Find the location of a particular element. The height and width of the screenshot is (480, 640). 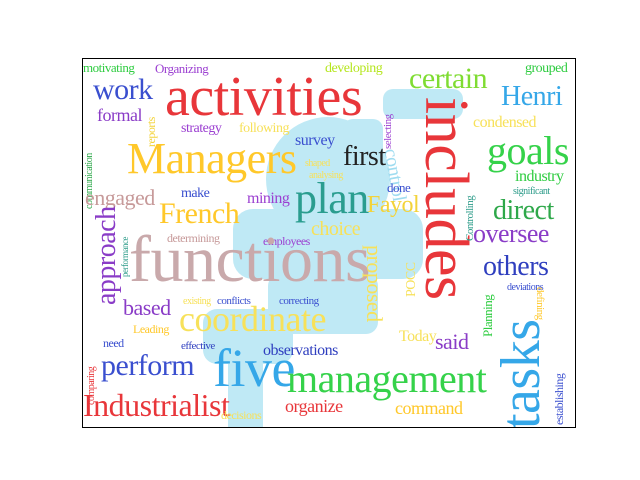

word: activities is located at coordinates (264, 97).